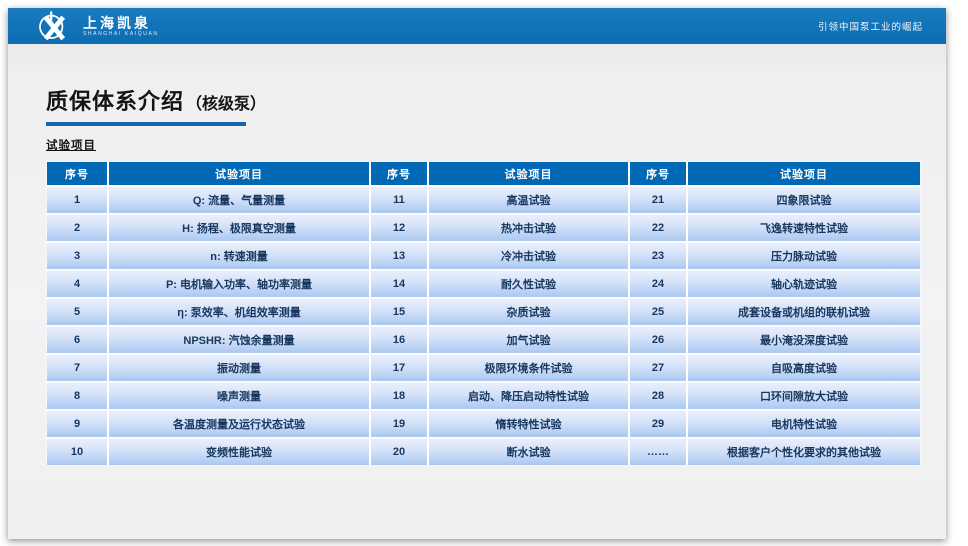 The image size is (968, 546). I want to click on cell-test-item: Q: 流量、气量测量, so click(239, 200).